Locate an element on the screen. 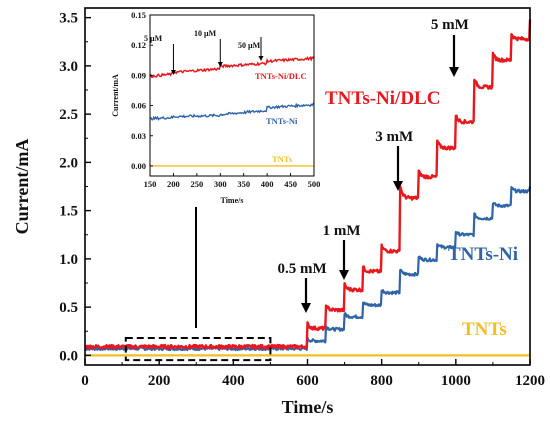  y-tick-label: 1.0 is located at coordinates (68, 260).